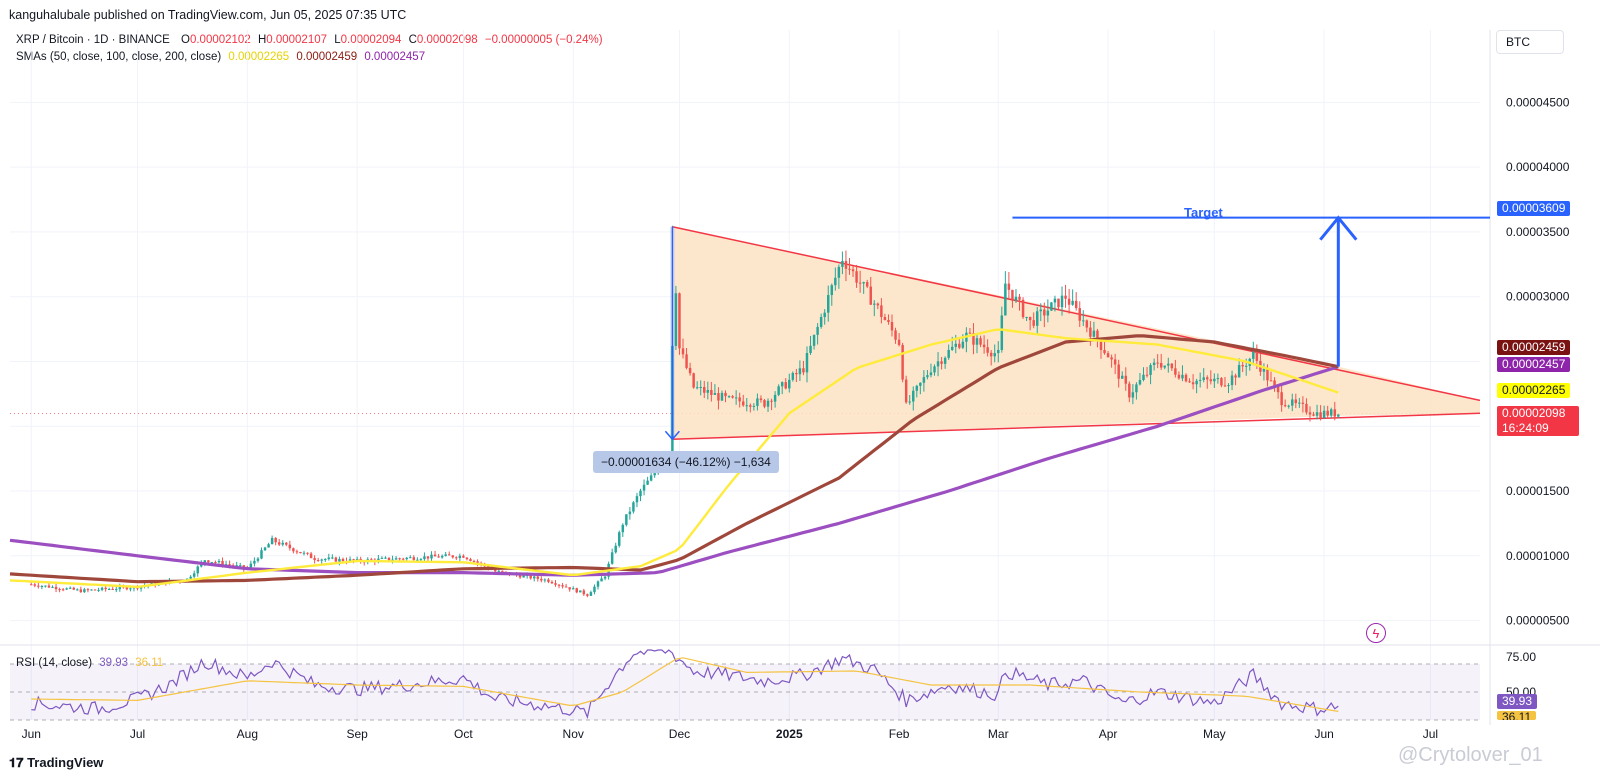 Image resolution: width=1600 pixels, height=780 pixels. I want to click on upper-trendline, so click(1076, 314).